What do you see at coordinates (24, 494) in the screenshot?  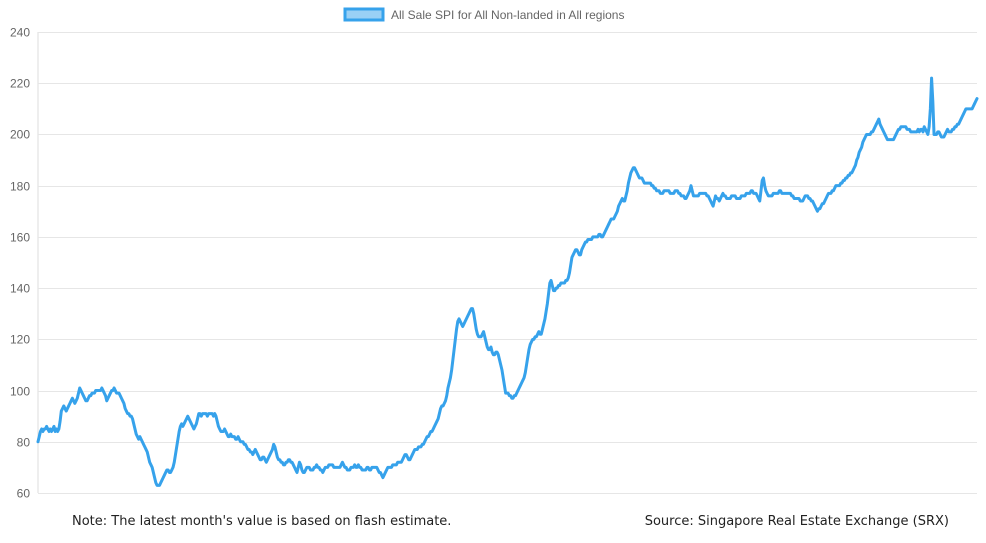 I see `y-tick-label: 60` at bounding box center [24, 494].